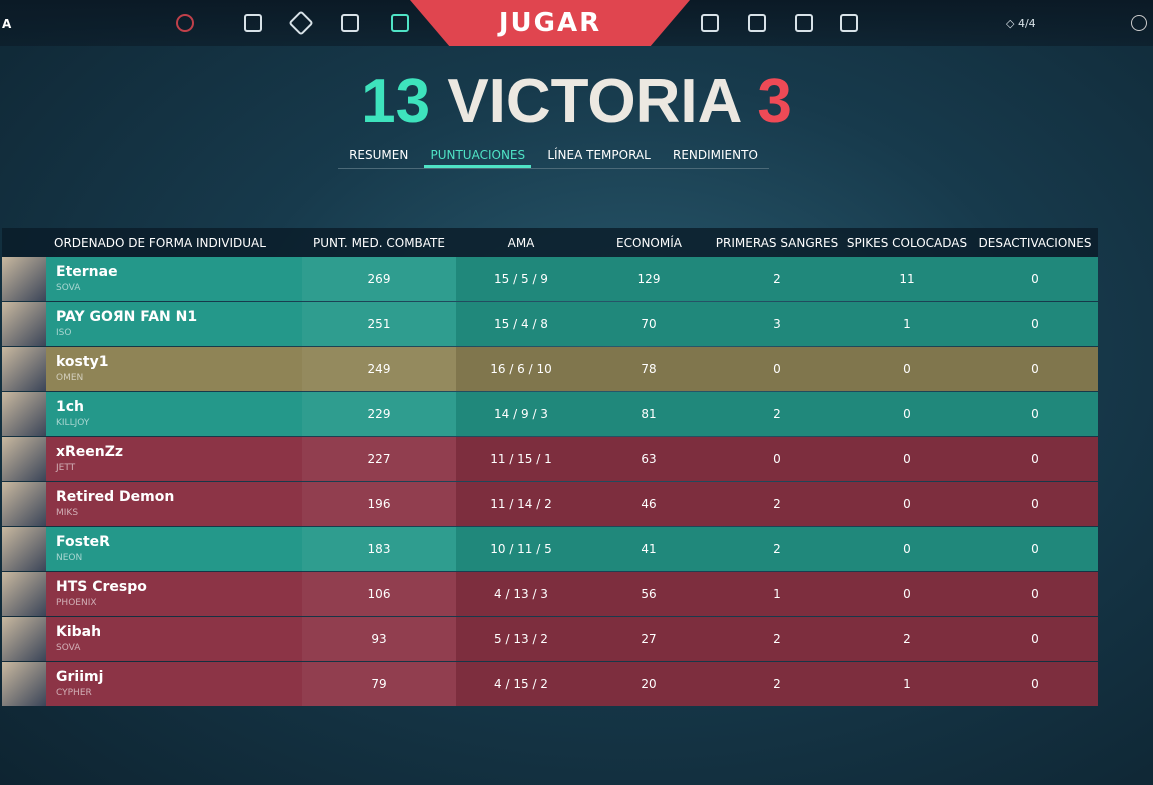  Describe the element at coordinates (379, 155) in the screenshot. I see `tab: RESUMEN` at that location.